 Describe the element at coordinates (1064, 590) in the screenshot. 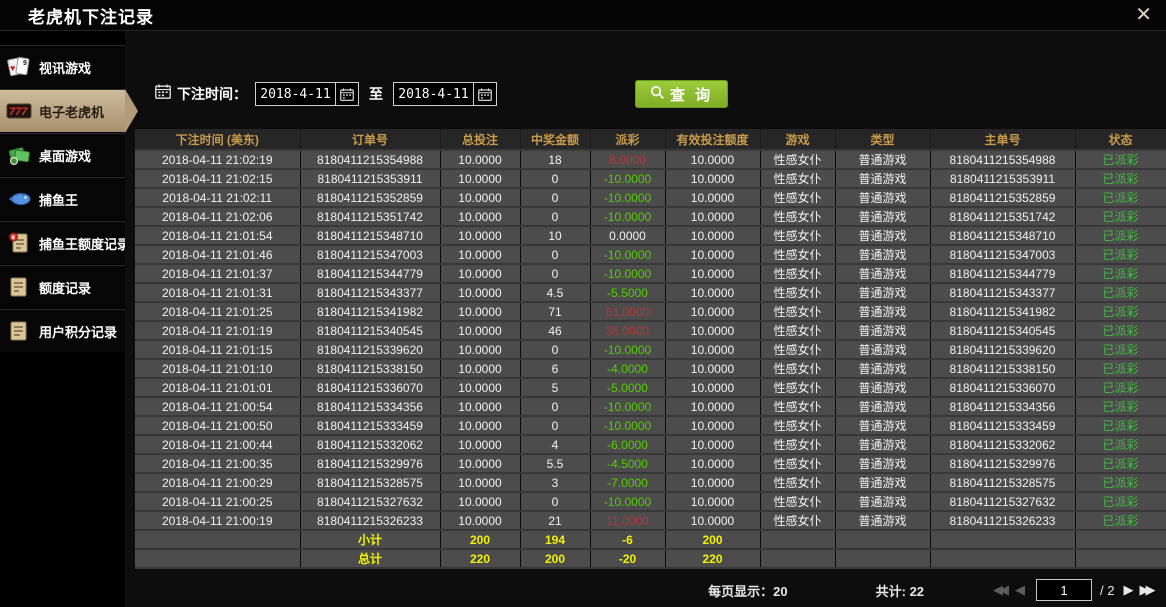

I see `page-number-input` at that location.